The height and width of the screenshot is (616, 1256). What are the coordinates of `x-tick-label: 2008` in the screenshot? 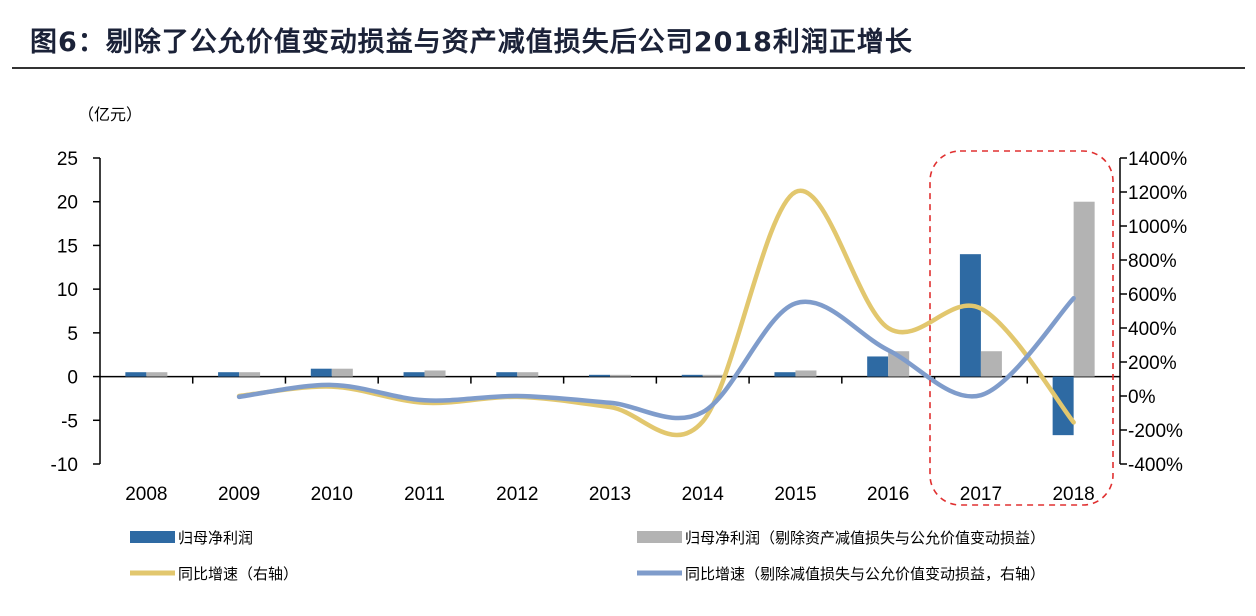 It's located at (146, 494).